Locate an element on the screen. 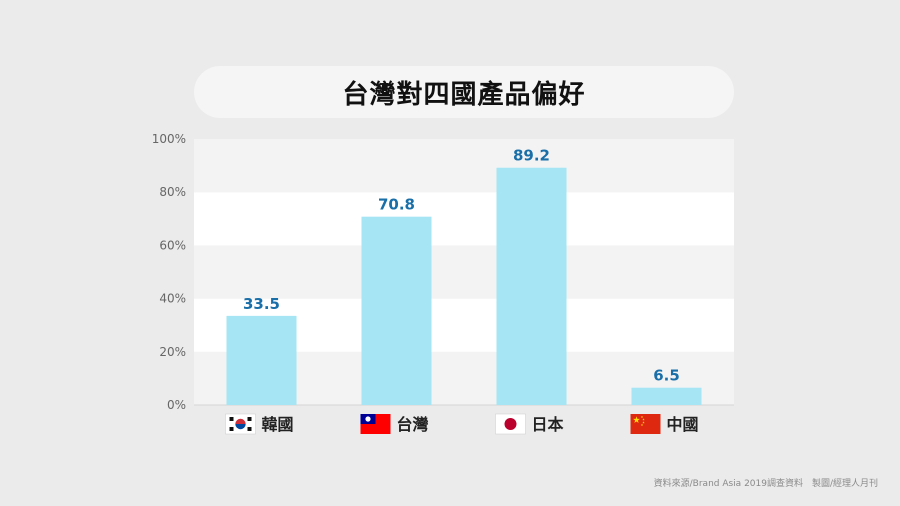 The height and width of the screenshot is (506, 900). category-label: 中國 is located at coordinates (683, 424).